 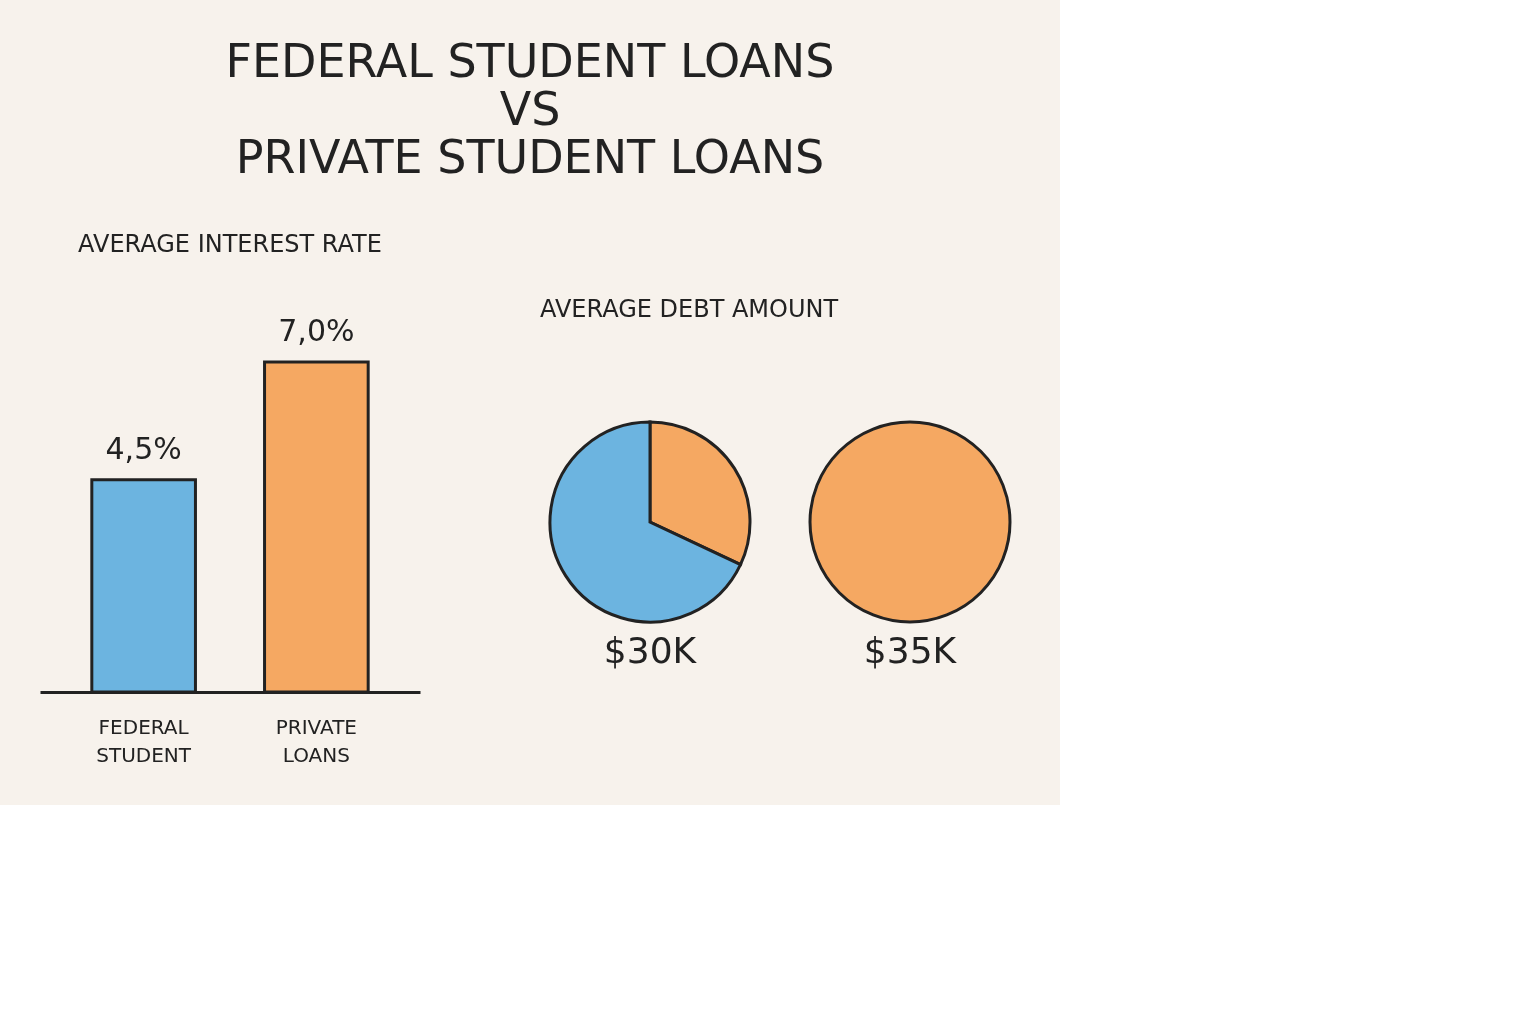 I want to click on text: $35K, so click(x=910, y=650).